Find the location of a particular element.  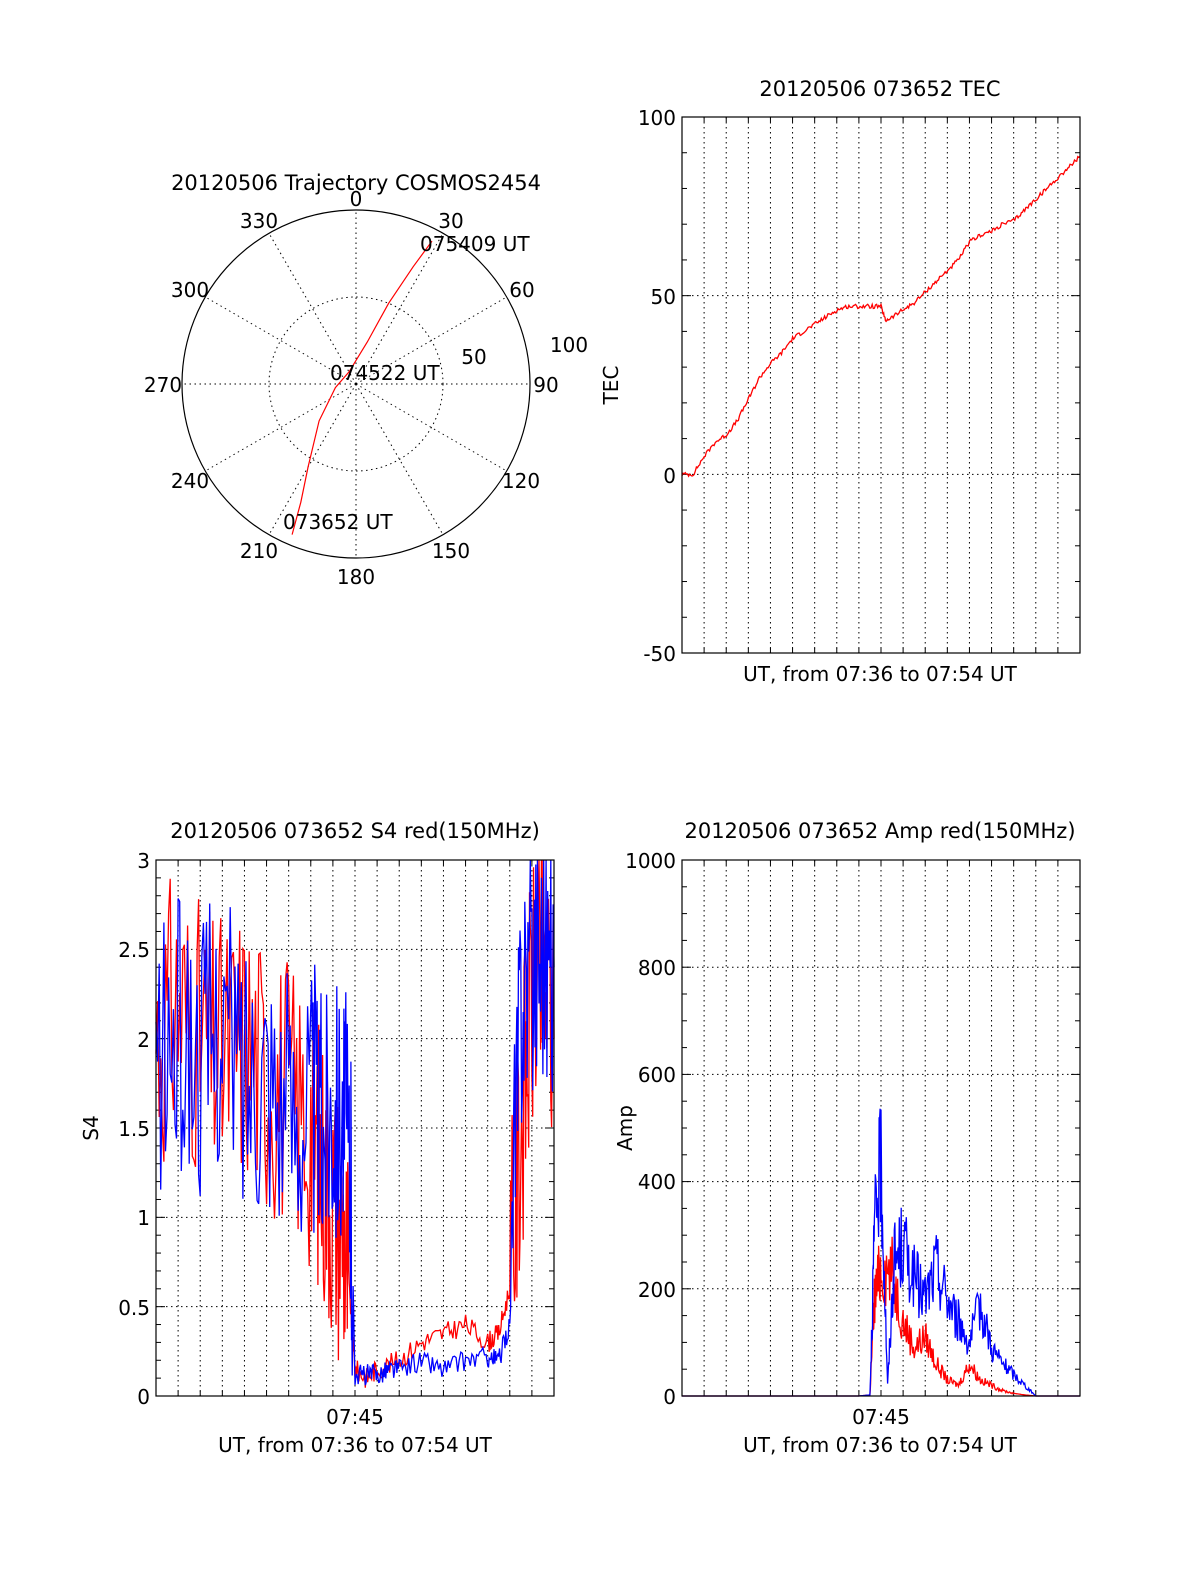

polar-outer-ring is located at coordinates (356, 384).